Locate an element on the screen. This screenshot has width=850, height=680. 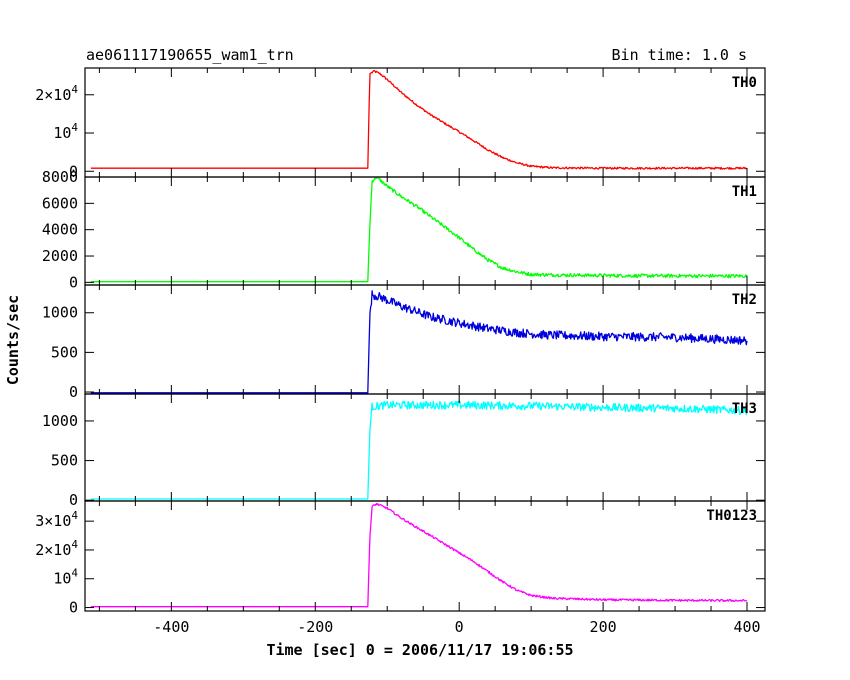
panel-th0123: 3×10⁴ 2×10⁴ 104 0 TH0123 is located at coordinates (400, 558).